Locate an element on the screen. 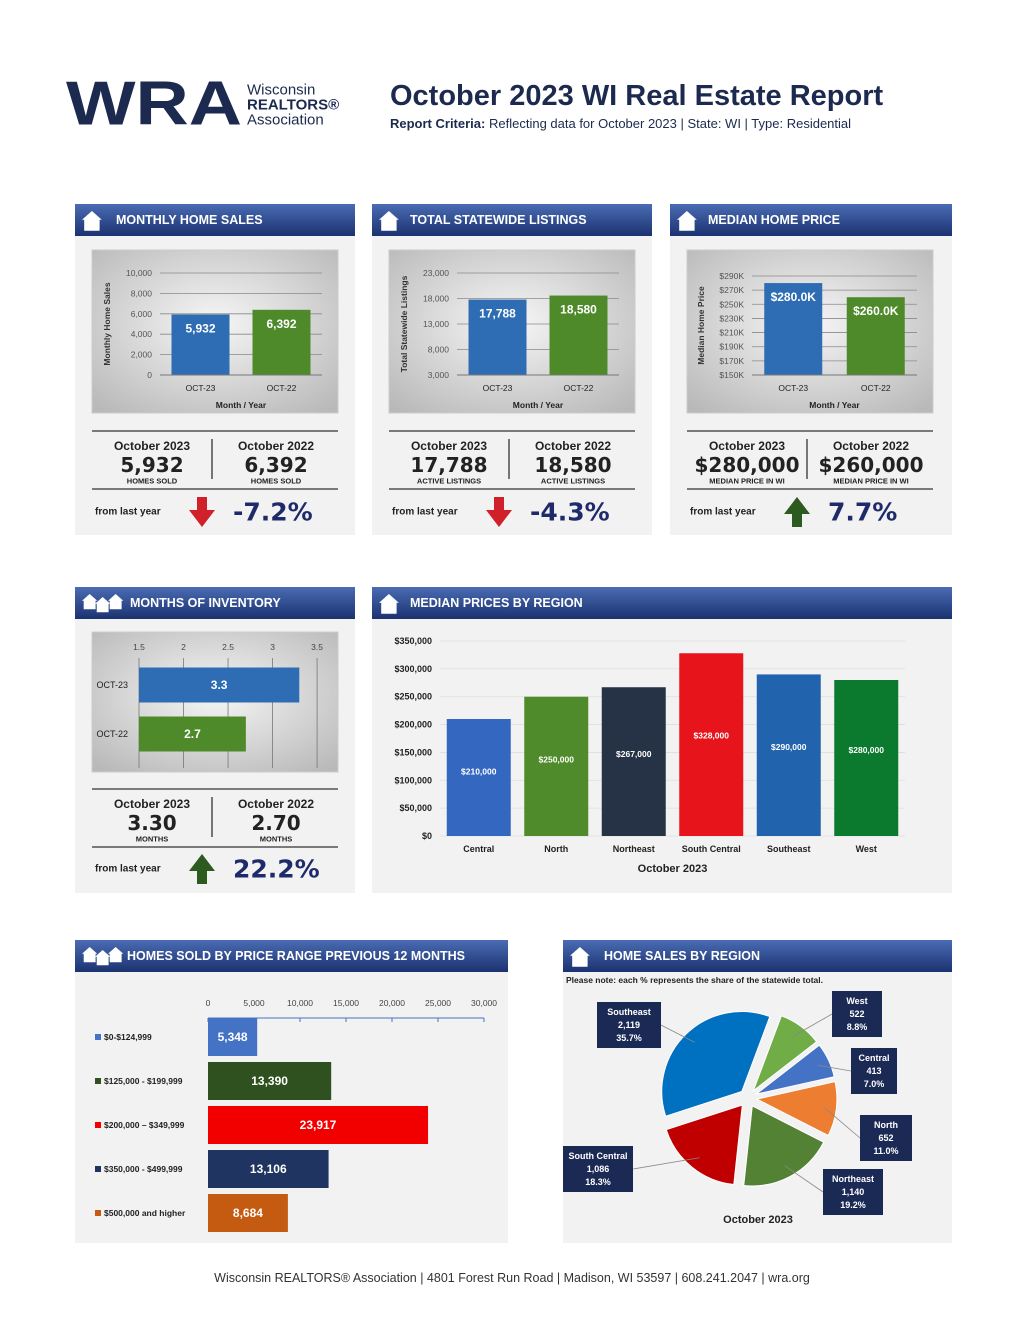 This screenshot has height=1325, width=1024. category-label: OCT-22 is located at coordinates (112, 734).